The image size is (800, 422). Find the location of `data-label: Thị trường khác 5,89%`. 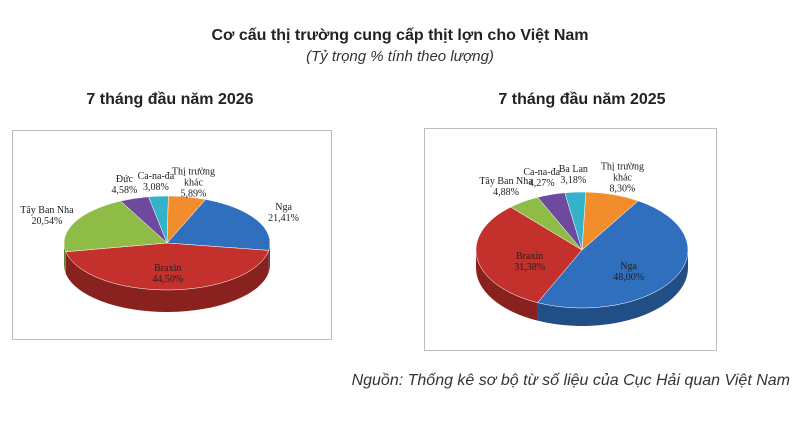

data-label: Thị trường khác 5,89% is located at coordinates (193, 183).